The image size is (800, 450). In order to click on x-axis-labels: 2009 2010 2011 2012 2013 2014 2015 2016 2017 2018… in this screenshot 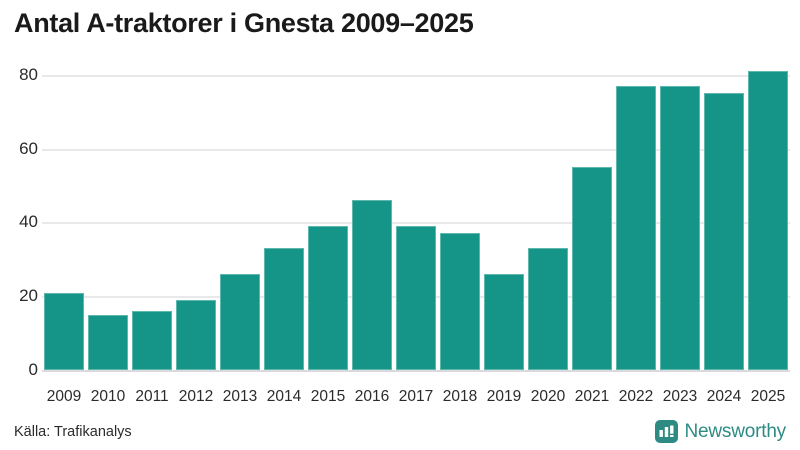, I will do `click(416, 400)`.